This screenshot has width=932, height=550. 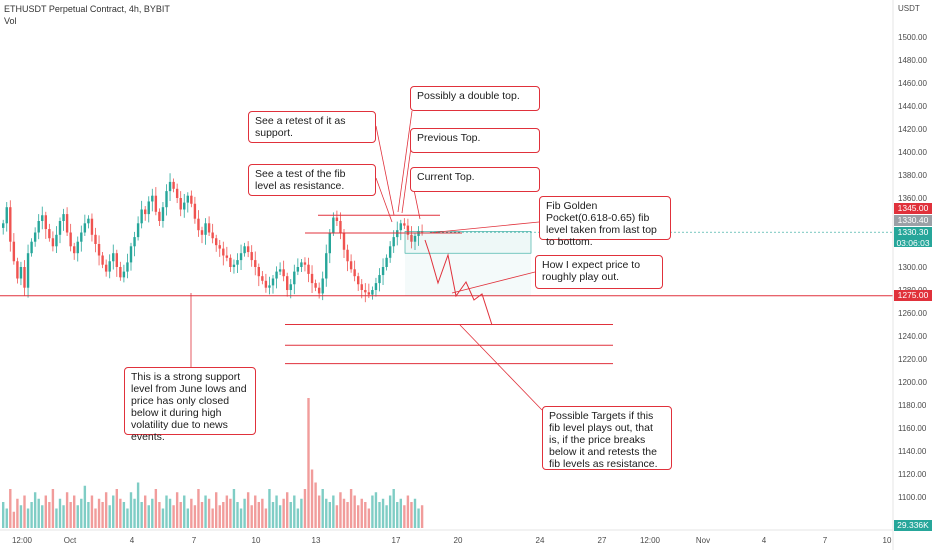 What do you see at coordinates (913, 208) in the screenshot?
I see `price-badge-high: 1345.00` at bounding box center [913, 208].